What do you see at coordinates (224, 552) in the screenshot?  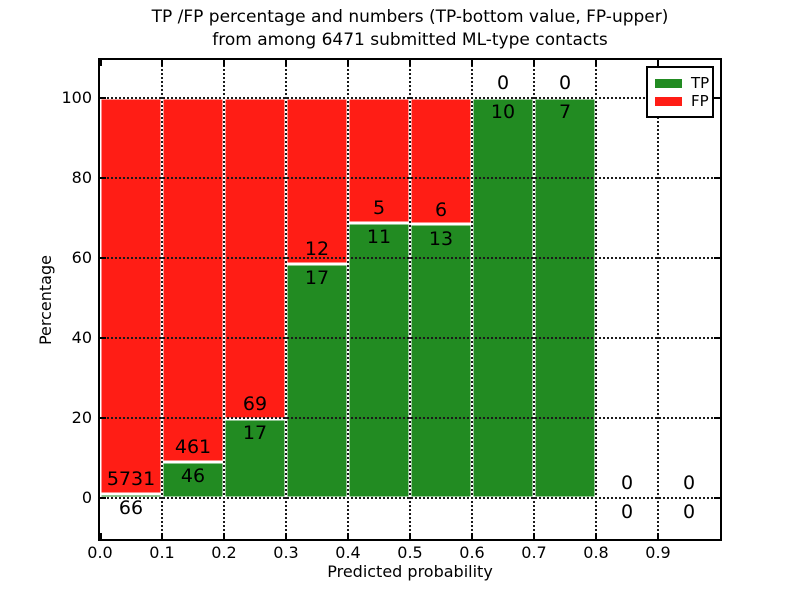 I see `xtick-label-0.2: 0.2` at bounding box center [224, 552].